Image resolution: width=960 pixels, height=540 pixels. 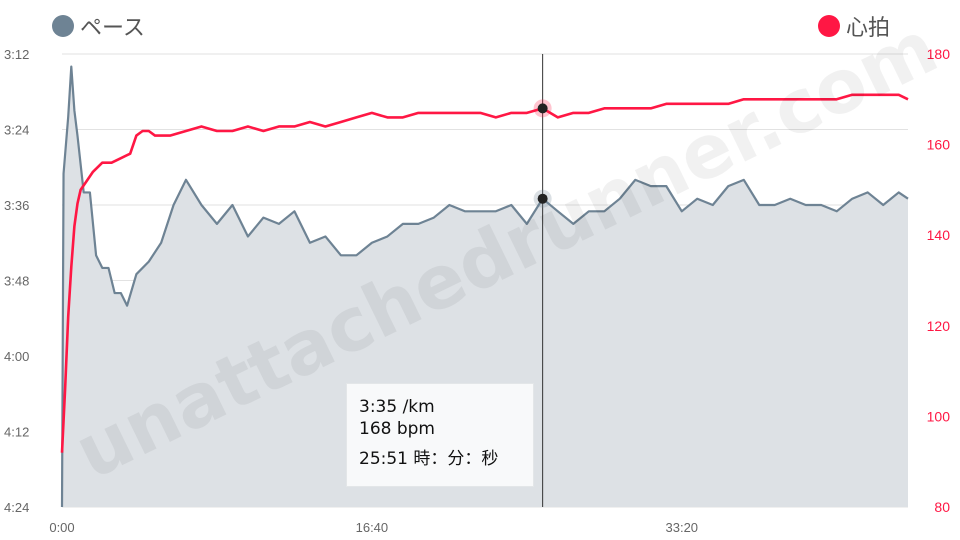 What do you see at coordinates (440, 435) in the screenshot?
I see `hover-tooltip: 3:35 /km 168 bpm 25:51 時：分：秒` at bounding box center [440, 435].